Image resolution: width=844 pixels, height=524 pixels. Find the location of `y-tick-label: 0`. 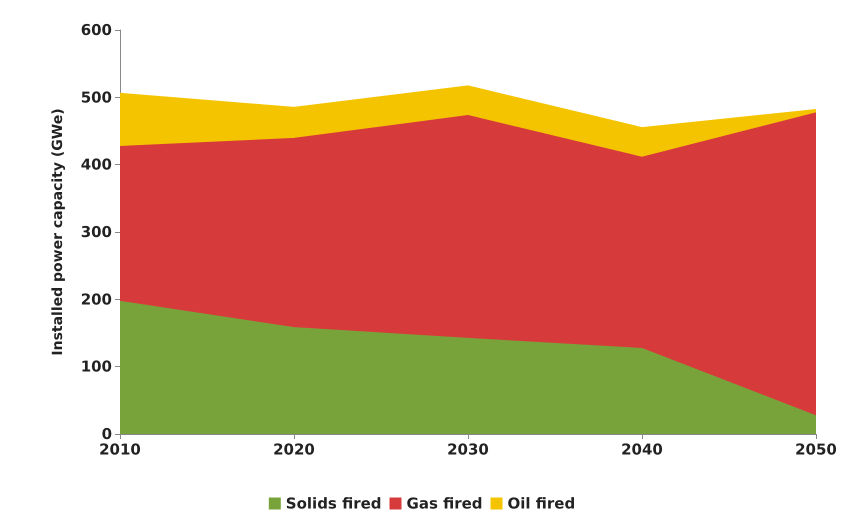

y-tick-label: 0 is located at coordinates (107, 434).